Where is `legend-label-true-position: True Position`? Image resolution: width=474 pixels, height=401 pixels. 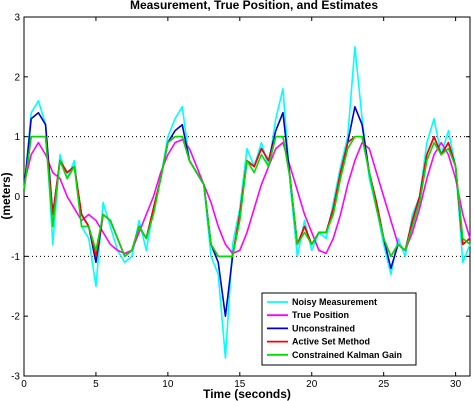 legend-label-true-position: True Position is located at coordinates (320, 315).